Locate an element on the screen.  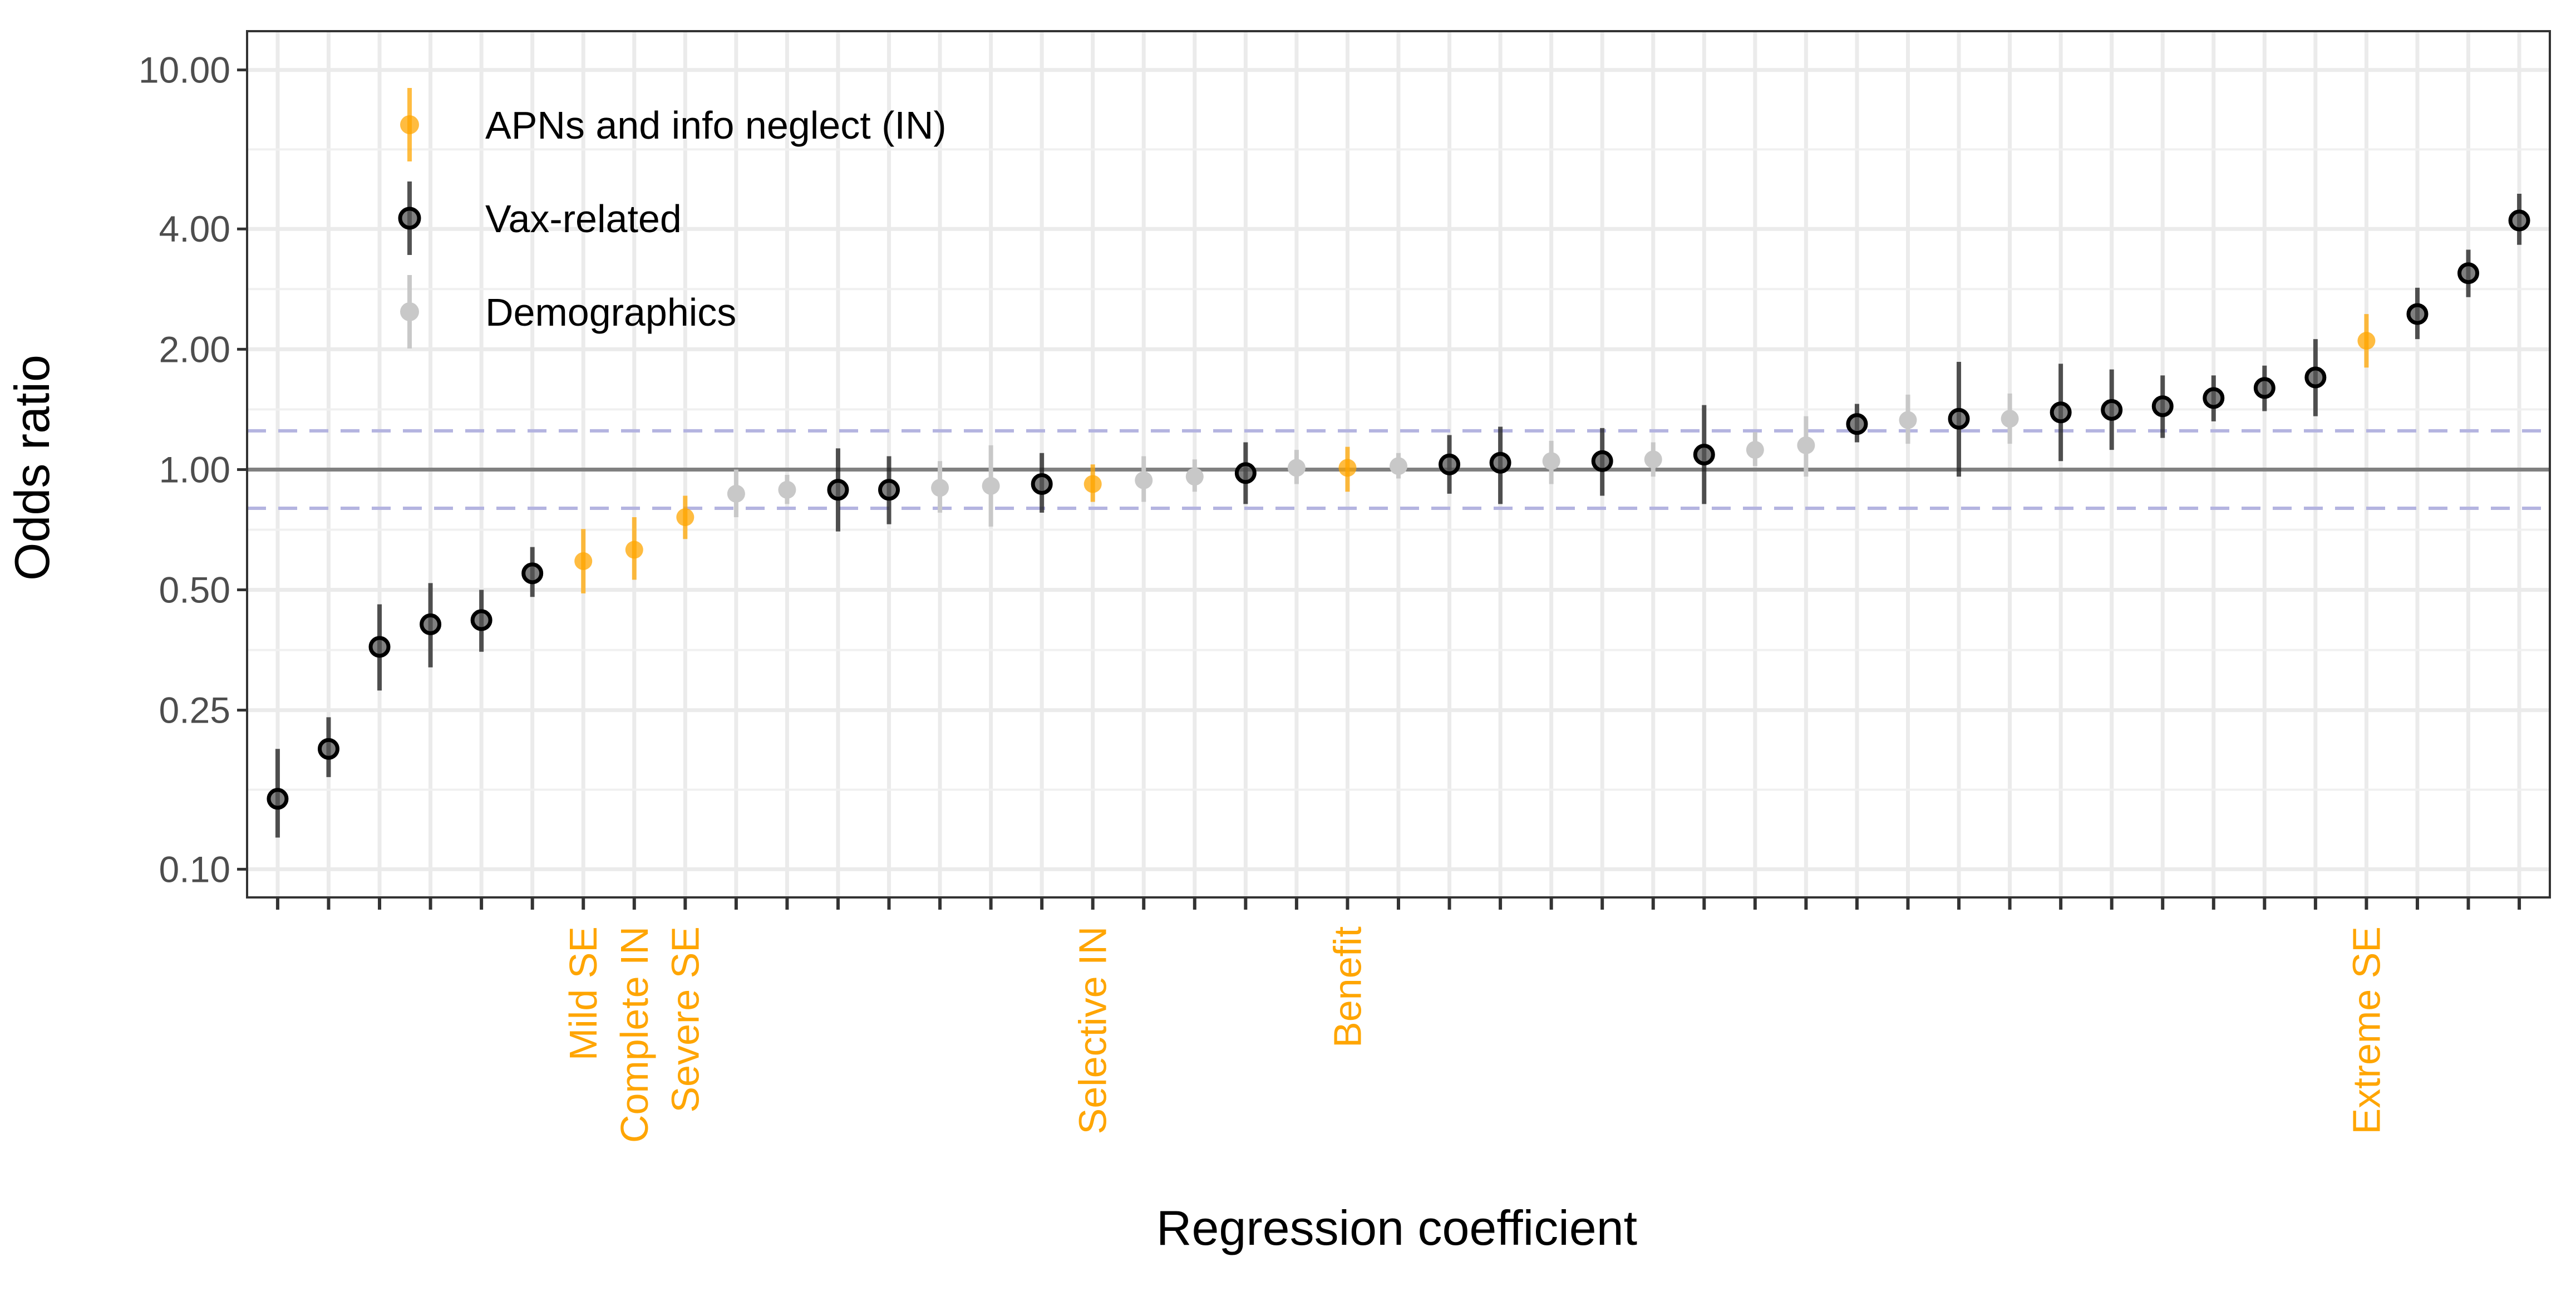
y-tick-label: 1.00 is located at coordinates (195, 470).